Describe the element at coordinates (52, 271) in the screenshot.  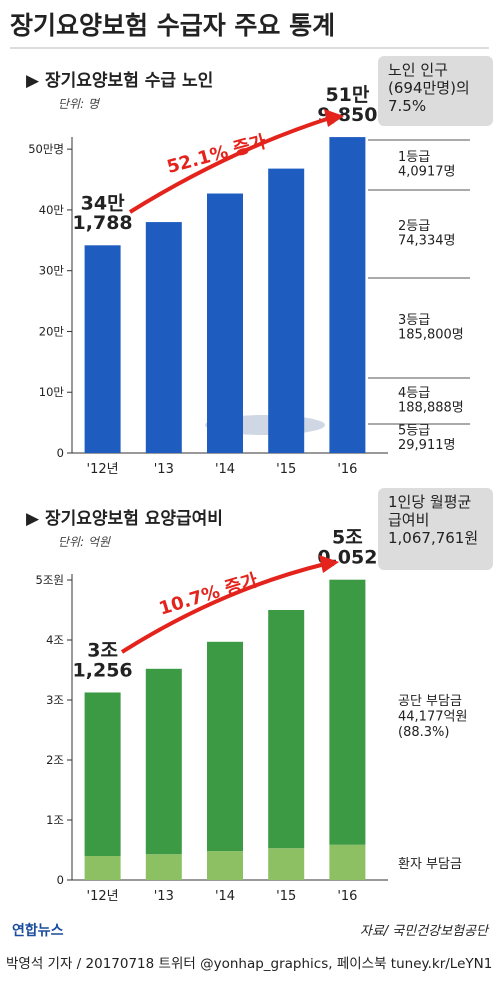
I see `y-tick-label: 30만` at that location.